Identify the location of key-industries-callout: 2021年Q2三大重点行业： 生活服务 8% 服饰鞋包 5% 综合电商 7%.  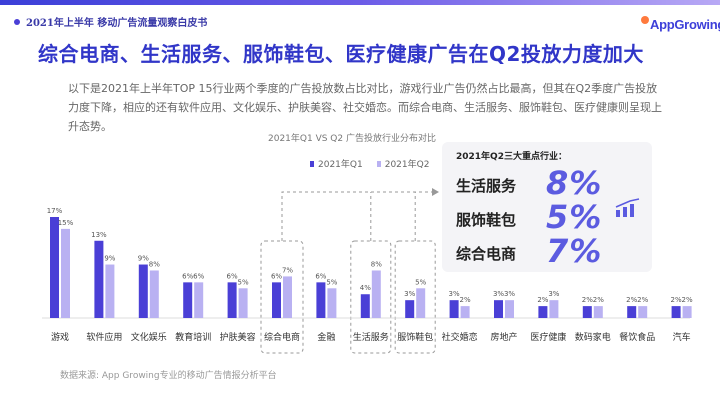
(547, 207).